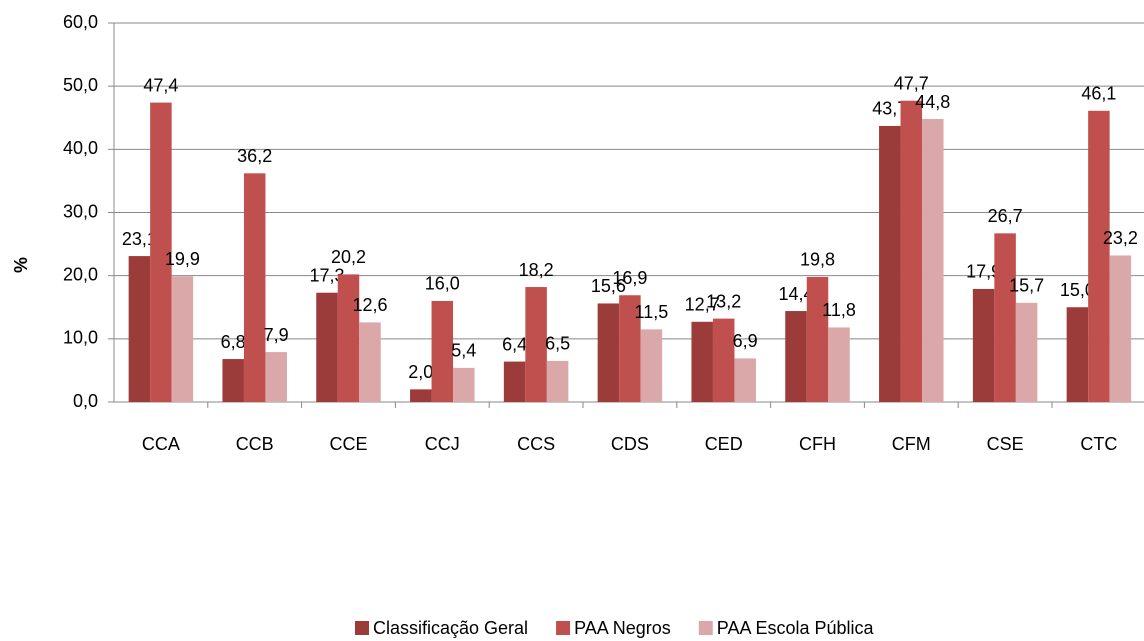  What do you see at coordinates (983, 272) in the screenshot?
I see `value-label: 17,9` at bounding box center [983, 272].